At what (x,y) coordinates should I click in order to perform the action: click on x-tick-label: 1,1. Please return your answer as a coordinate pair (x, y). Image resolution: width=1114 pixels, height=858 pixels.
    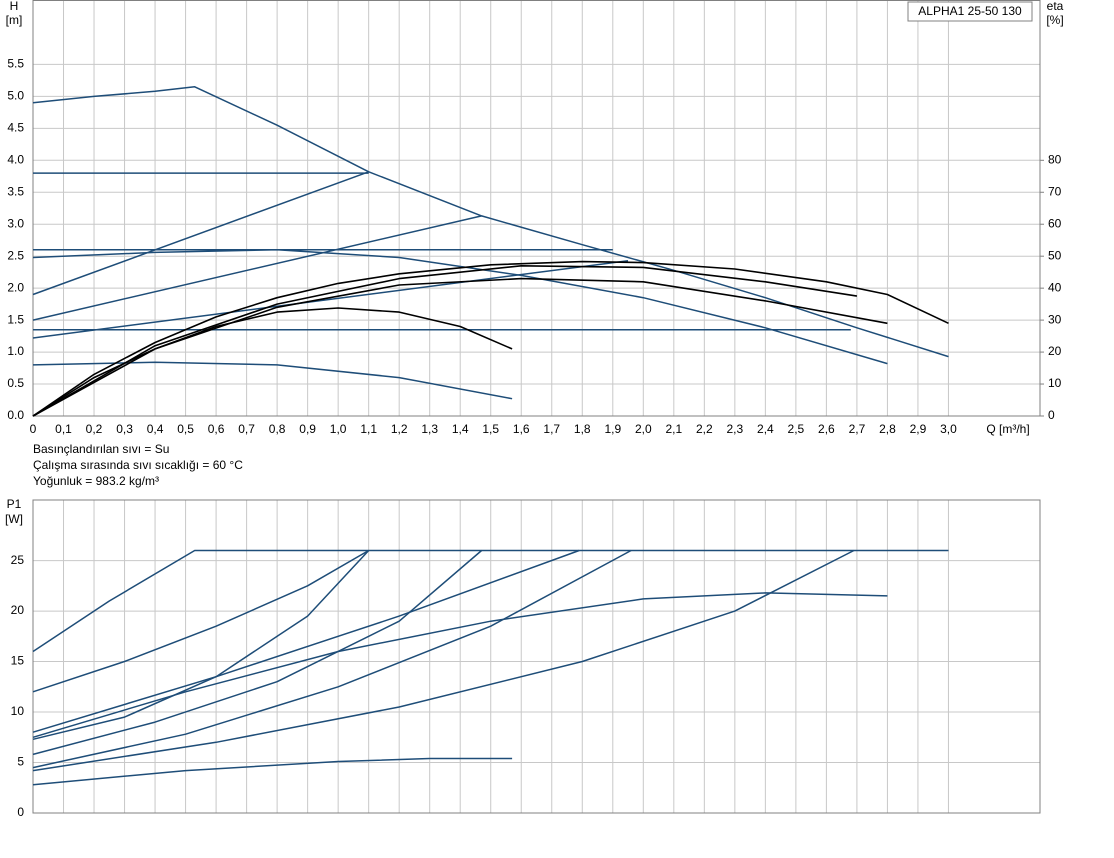
    Looking at the image, I should click on (368, 429).